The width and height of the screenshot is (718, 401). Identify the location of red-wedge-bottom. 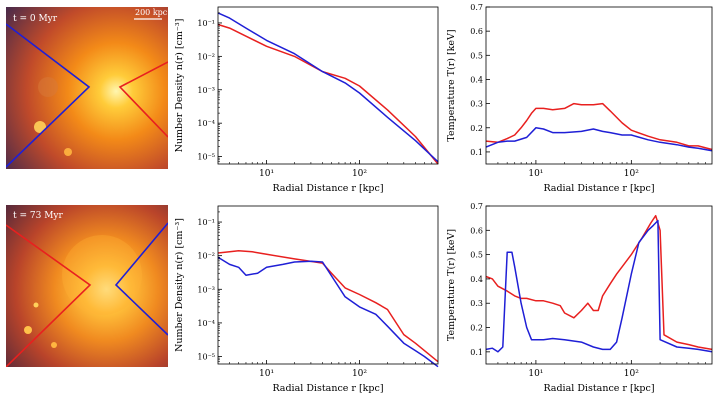
(49, 295).